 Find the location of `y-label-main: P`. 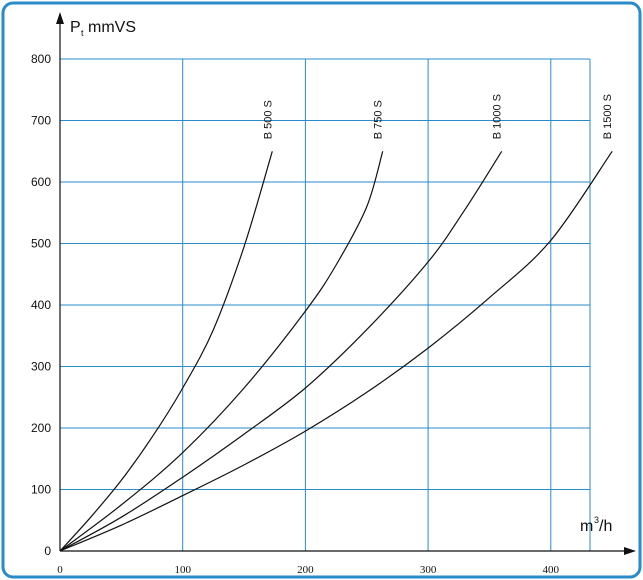

y-label-main: P is located at coordinates (75, 27).